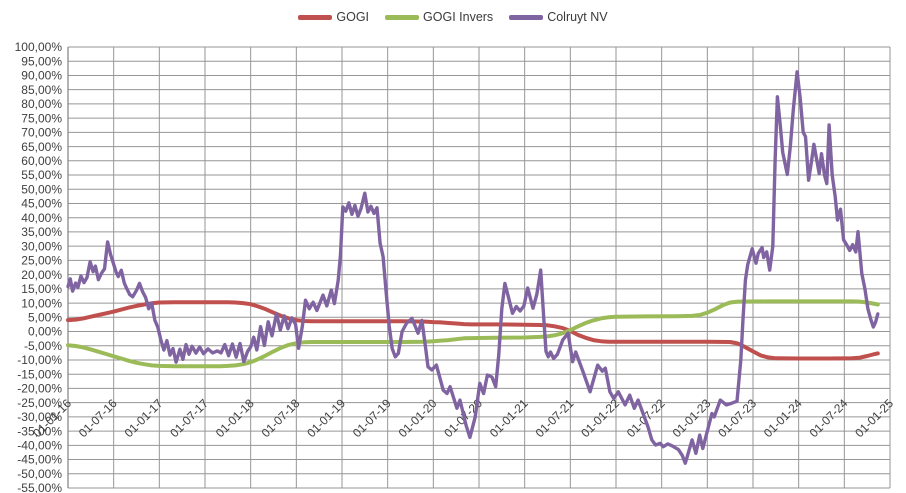 The image size is (906, 493). What do you see at coordinates (39, 417) in the screenshot?
I see `y-tick-label: -30,00%` at bounding box center [39, 417].